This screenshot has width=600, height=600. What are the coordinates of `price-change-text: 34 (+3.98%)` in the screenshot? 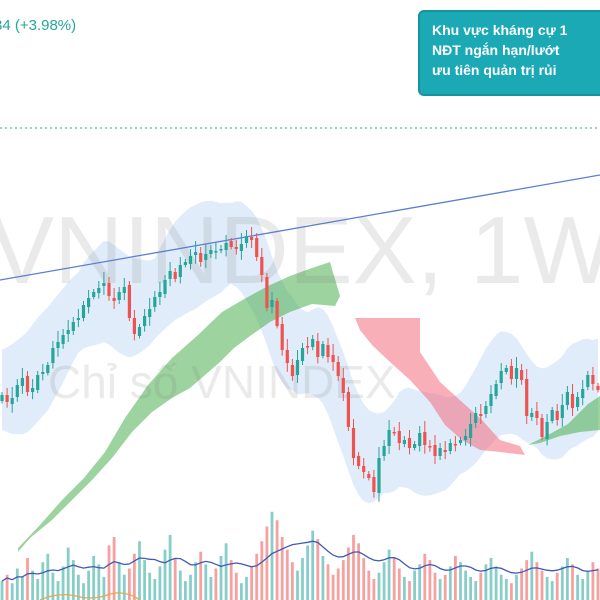 It's located at (38, 25).